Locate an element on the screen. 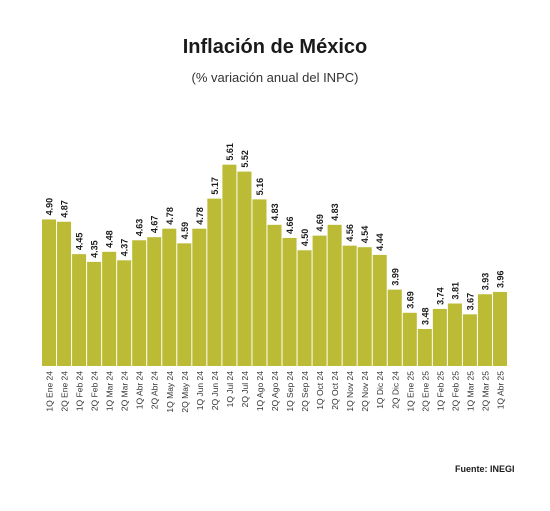 This screenshot has width=550, height=511. value-label-30: 3.96 is located at coordinates (500, 279).